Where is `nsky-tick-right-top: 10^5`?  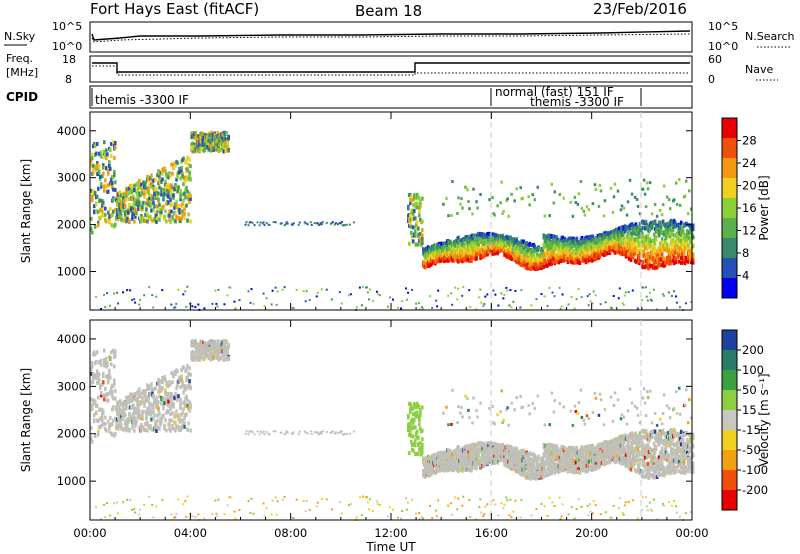 nsky-tick-right-top: 10^5 is located at coordinates (723, 26).